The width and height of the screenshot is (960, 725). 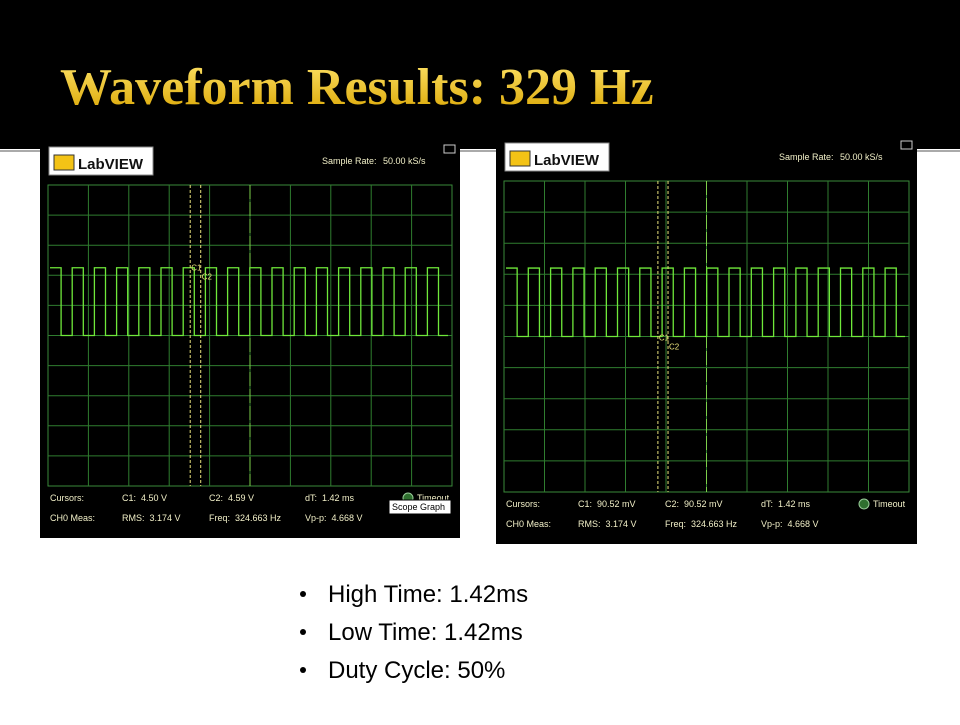 What do you see at coordinates (425, 632) in the screenshot?
I see `bullet-text: Low Time: 1.42ms` at bounding box center [425, 632].